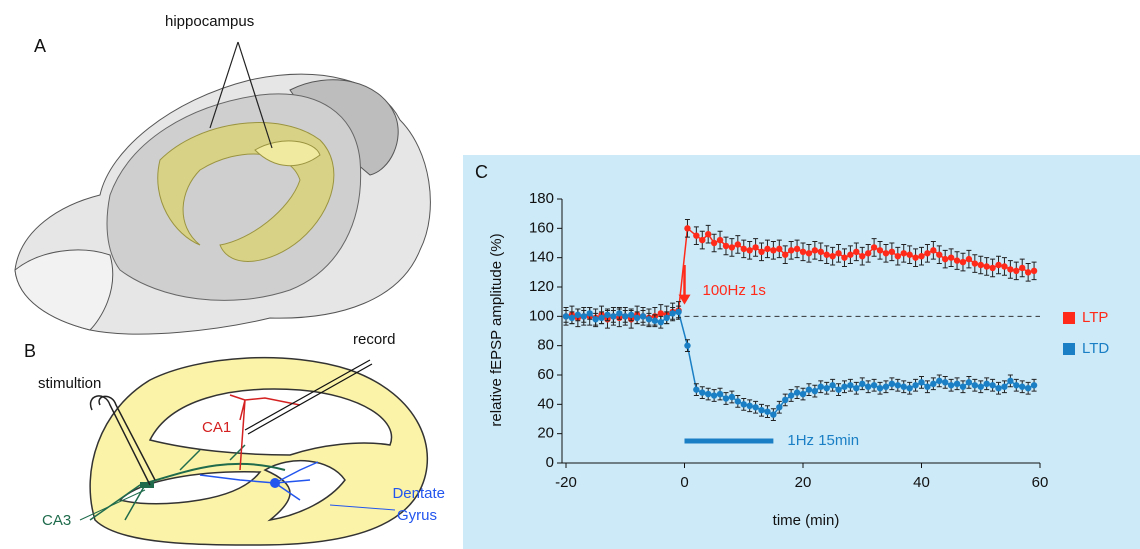 The height and width of the screenshot is (549, 1140). What do you see at coordinates (209, 21) in the screenshot?
I see `annotation: hippocampus` at bounding box center [209, 21].